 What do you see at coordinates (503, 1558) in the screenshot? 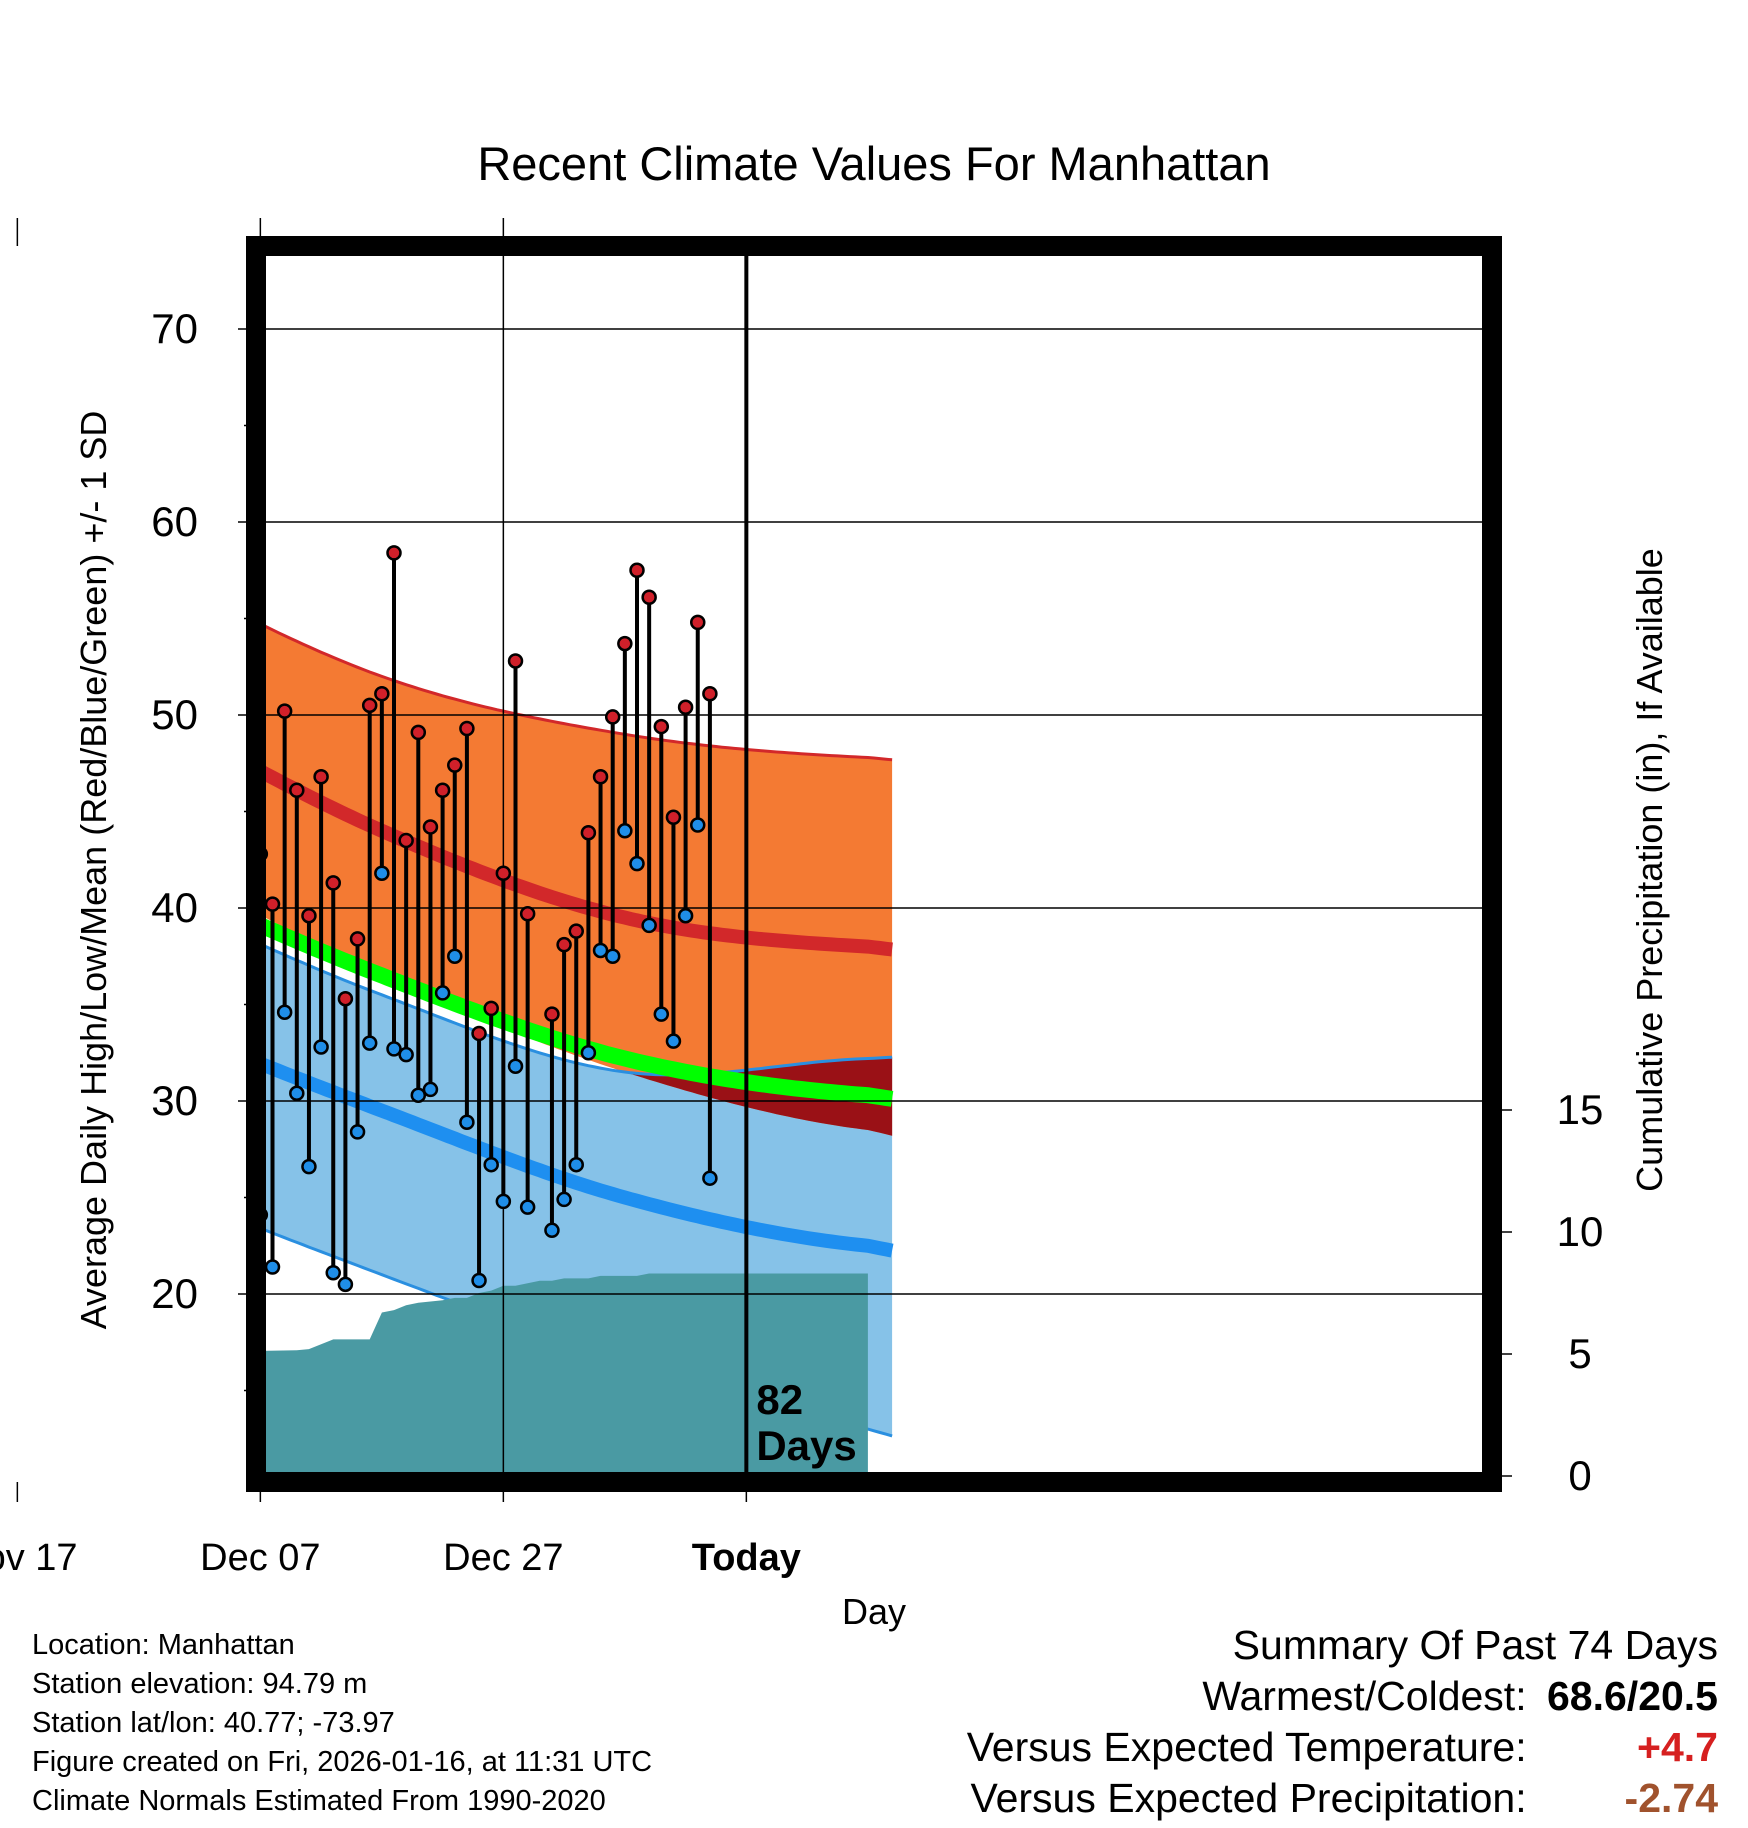
I see `x-tick-label: Dec 27` at bounding box center [503, 1558].